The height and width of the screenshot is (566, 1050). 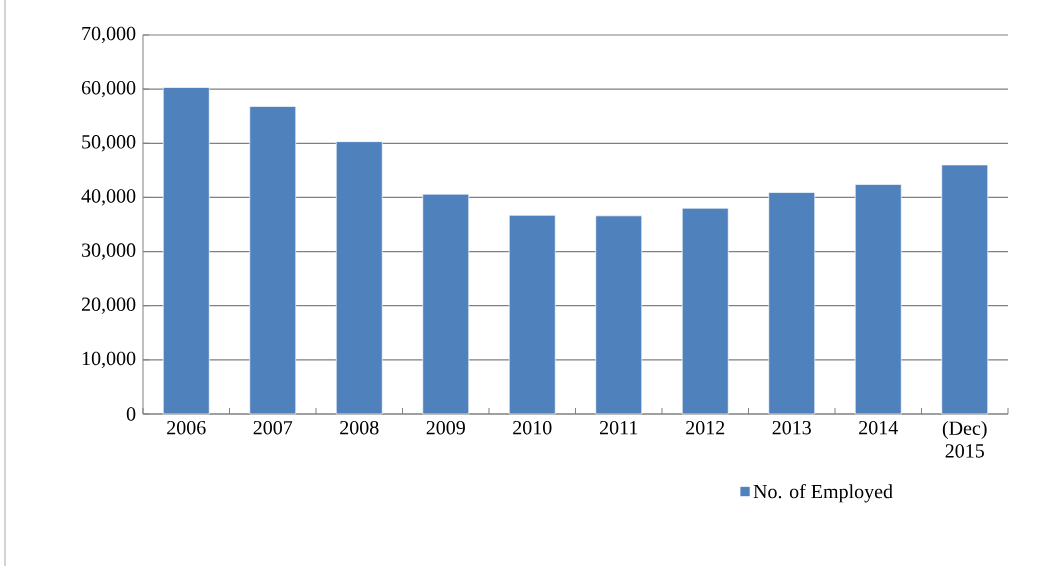 What do you see at coordinates (108, 197) in the screenshot?
I see `y-tick-label: 40,000` at bounding box center [108, 197].